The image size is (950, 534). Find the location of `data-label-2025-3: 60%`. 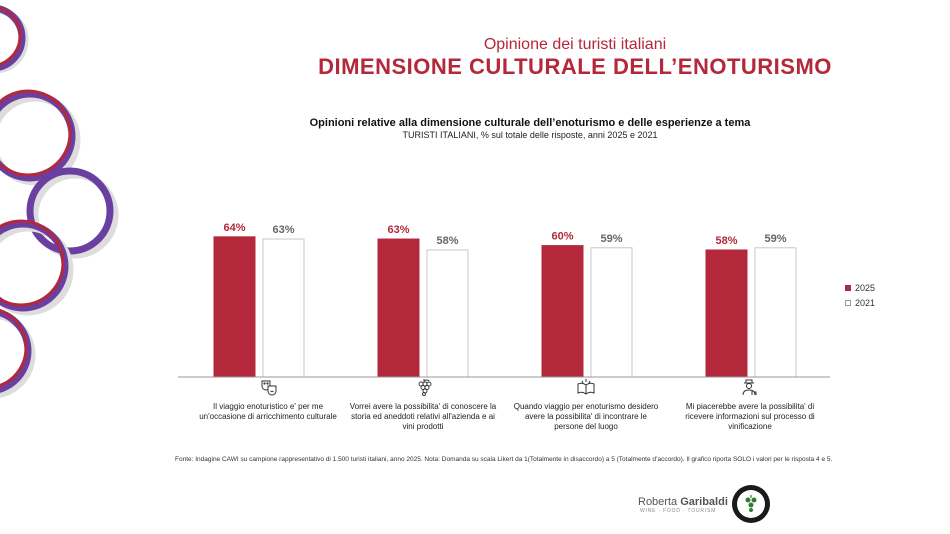

data-label-2025-3: 60% is located at coordinates (562, 237).